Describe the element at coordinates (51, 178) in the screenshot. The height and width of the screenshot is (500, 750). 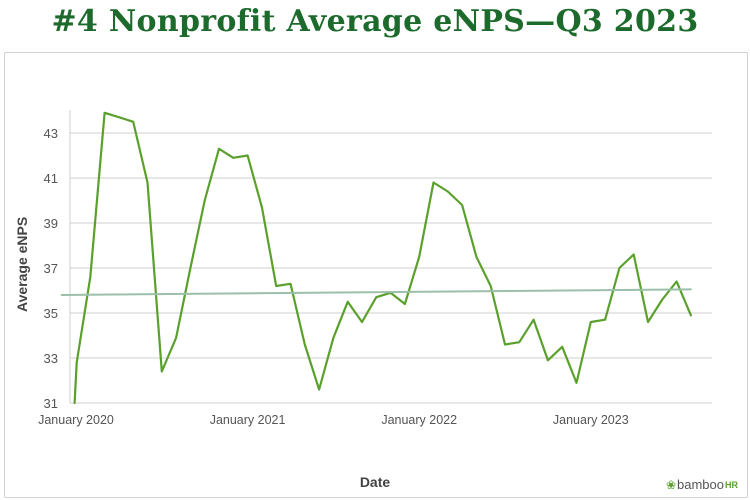
I see `y-tick-label: 41` at that location.